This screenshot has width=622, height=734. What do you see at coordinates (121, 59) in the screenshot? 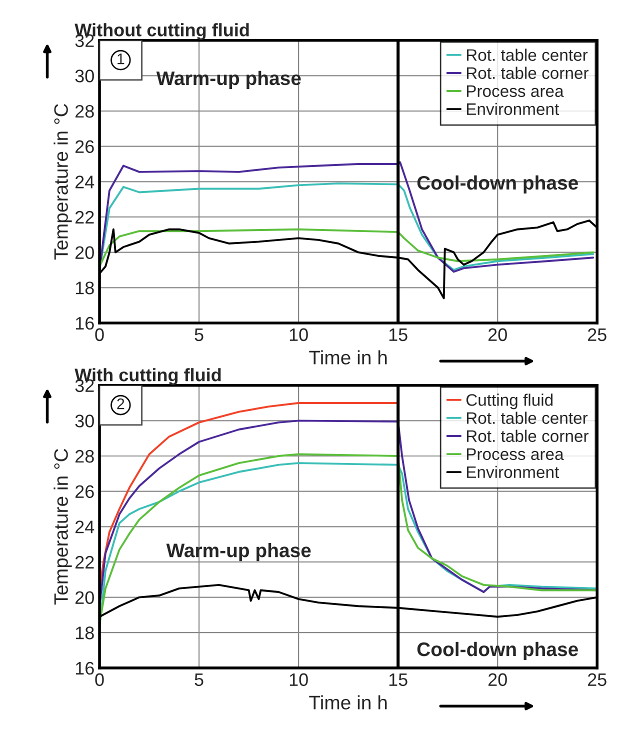
I see `annotation: 1` at bounding box center [121, 59].